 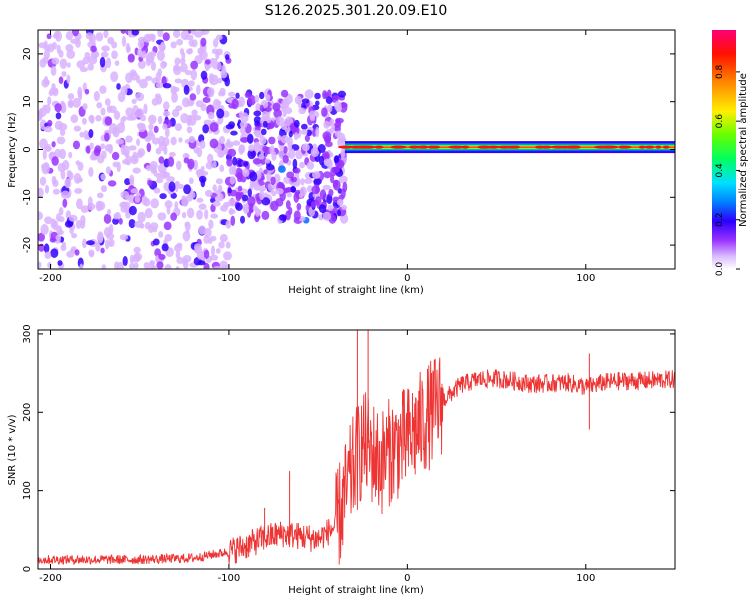 I want to click on colorbar-tick-label: 0.0, so click(x=720, y=269).